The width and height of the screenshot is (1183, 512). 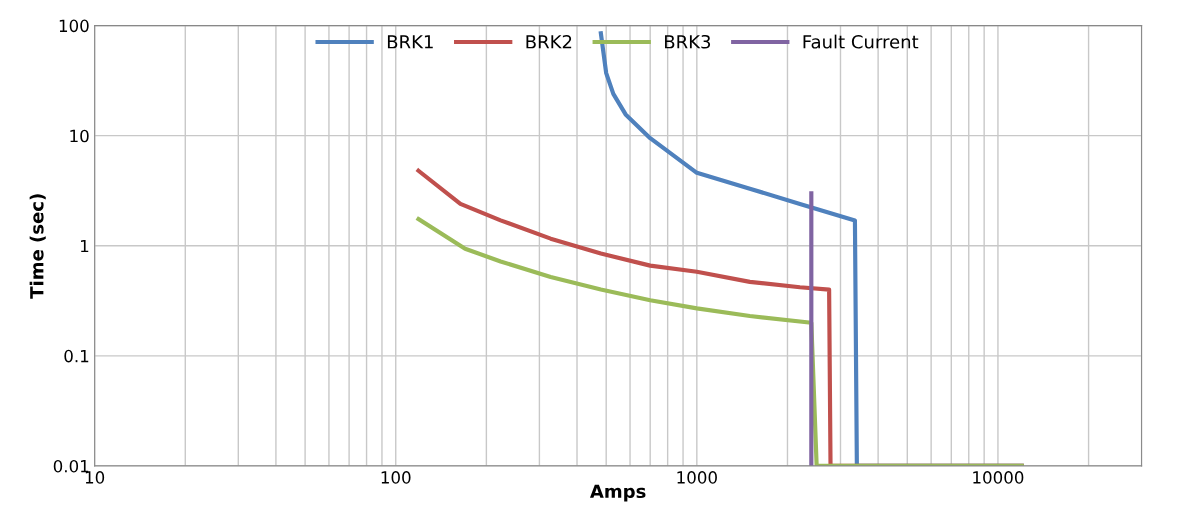 I want to click on y-tick-label: 1, so click(x=85, y=246).